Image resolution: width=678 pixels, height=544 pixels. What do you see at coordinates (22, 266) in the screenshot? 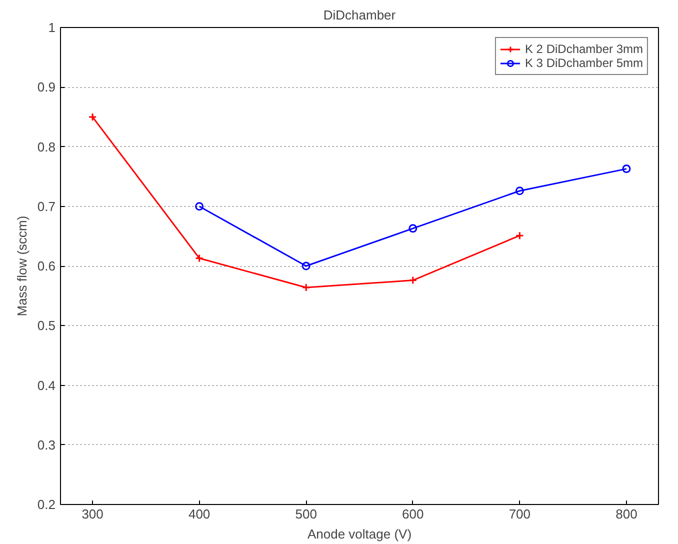
I see `y-axis-title: Mass flow (sccm)` at bounding box center [22, 266].